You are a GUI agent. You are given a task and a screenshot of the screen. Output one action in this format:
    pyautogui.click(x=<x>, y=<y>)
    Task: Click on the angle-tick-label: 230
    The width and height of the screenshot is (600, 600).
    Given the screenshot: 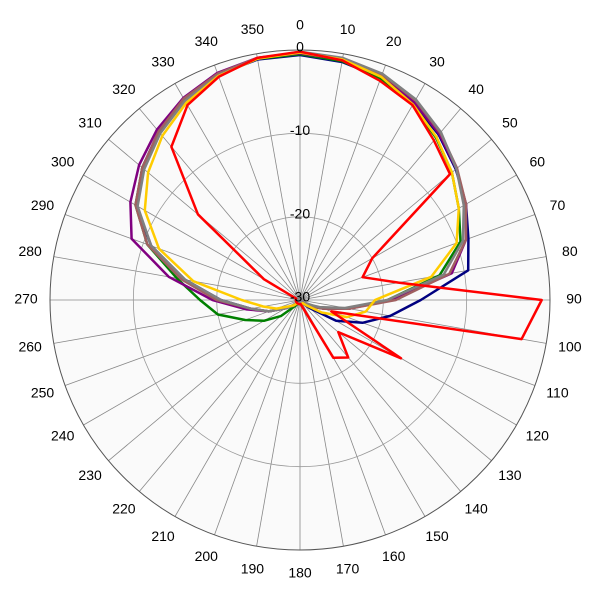 What is the action you would take?
    pyautogui.click(x=90, y=475)
    